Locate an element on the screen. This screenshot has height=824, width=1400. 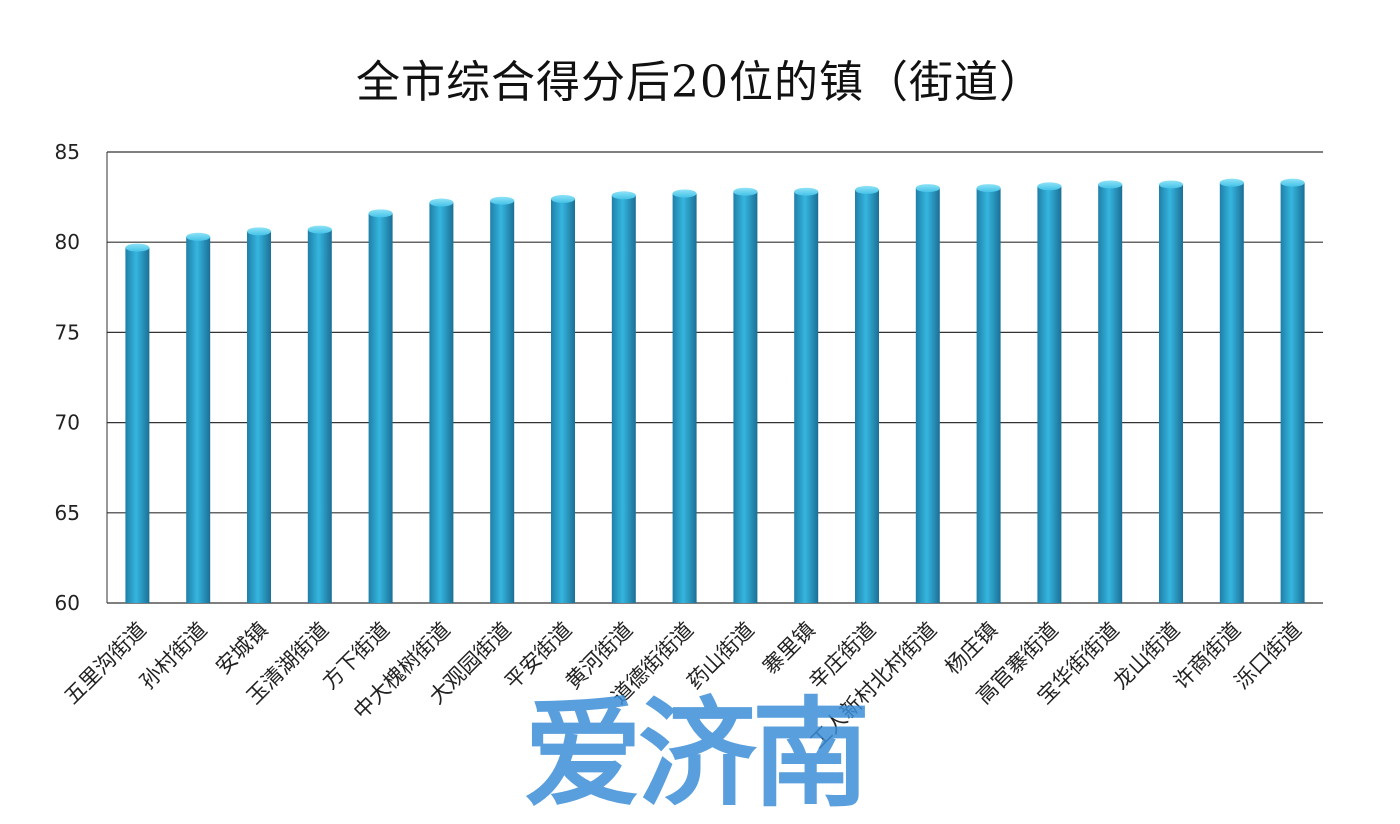
y-tick-label: 85 is located at coordinates (67, 152).